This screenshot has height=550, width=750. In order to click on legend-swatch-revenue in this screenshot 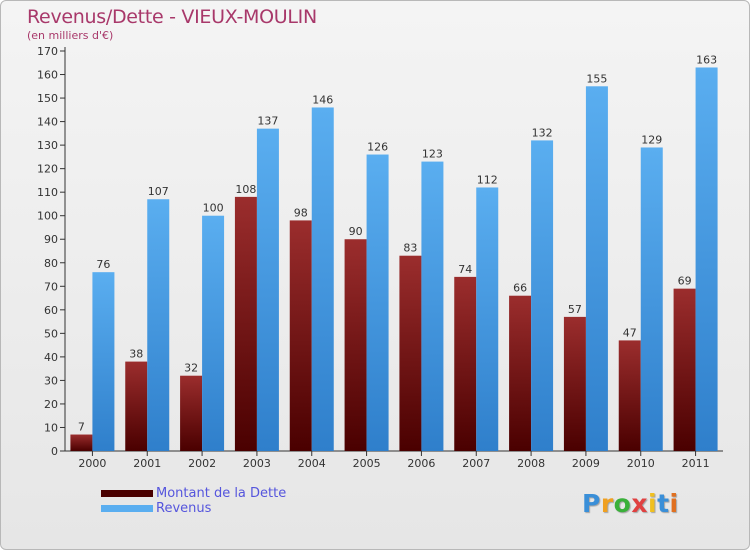, I will do `click(127, 508)`.